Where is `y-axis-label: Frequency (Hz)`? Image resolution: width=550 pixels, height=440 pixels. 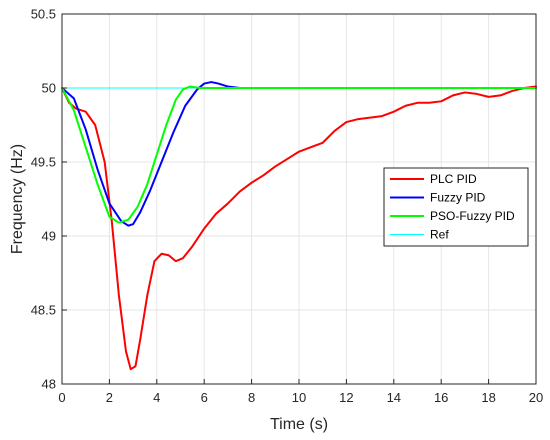 y-axis-label: Frequency (Hz) is located at coordinates (17, 199).